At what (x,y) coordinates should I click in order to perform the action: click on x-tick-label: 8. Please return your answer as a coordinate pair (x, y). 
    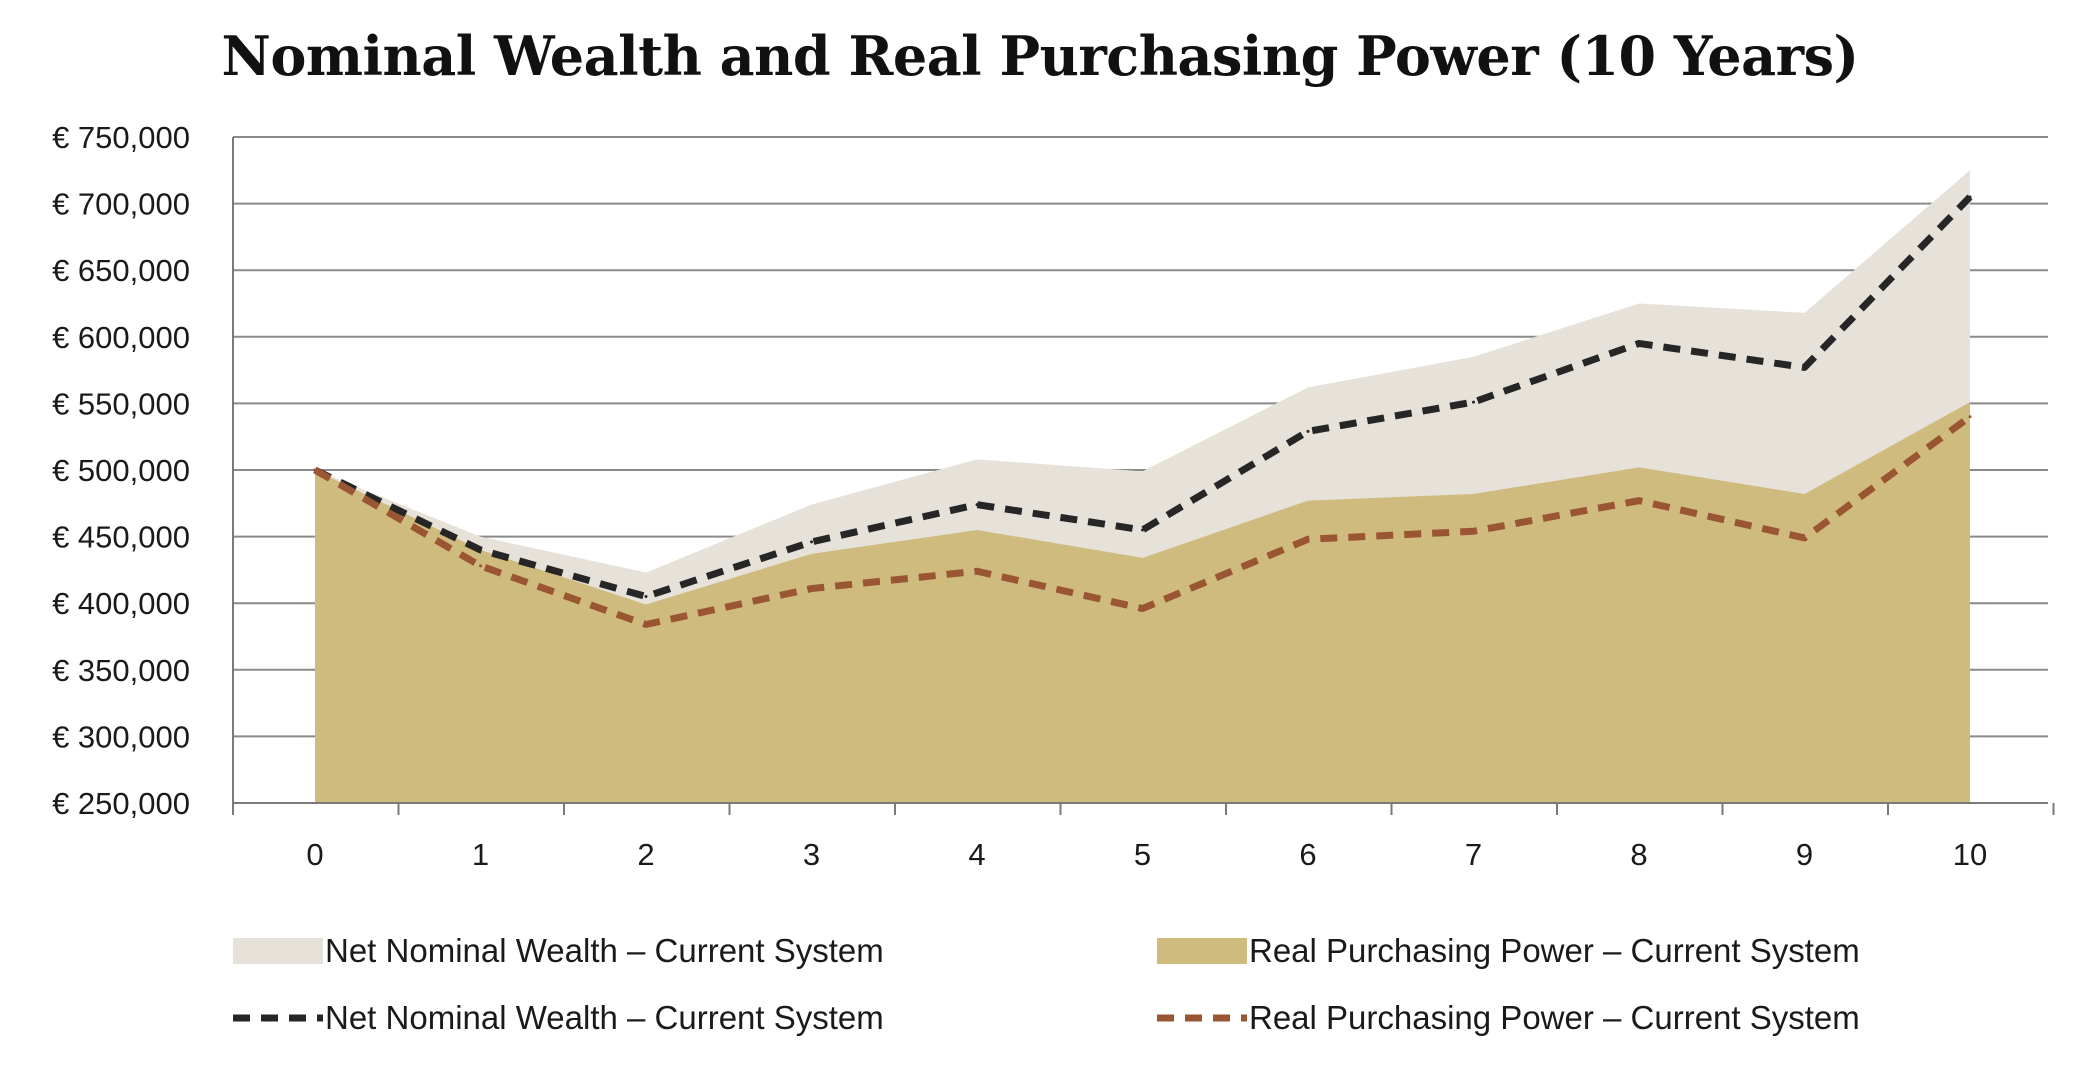
    Looking at the image, I should click on (1638, 854).